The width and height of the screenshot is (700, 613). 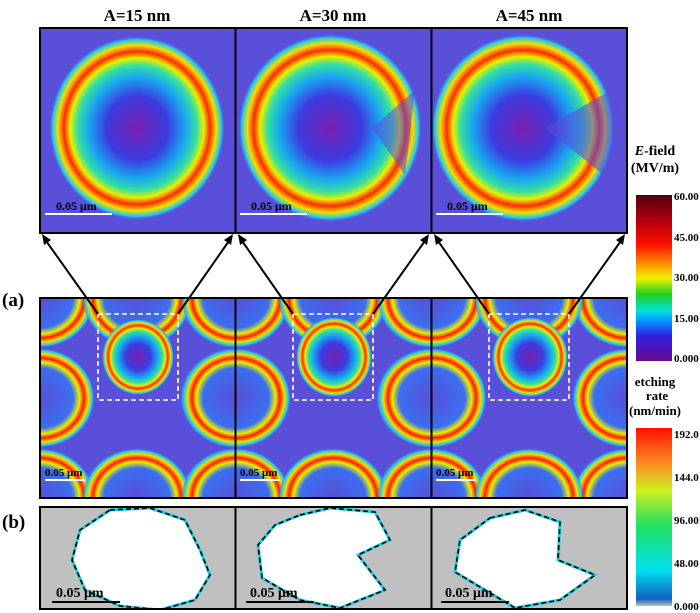 What do you see at coordinates (469, 593) in the screenshot?
I see `scale-bar-b-a45: 0.05 μm` at bounding box center [469, 593].